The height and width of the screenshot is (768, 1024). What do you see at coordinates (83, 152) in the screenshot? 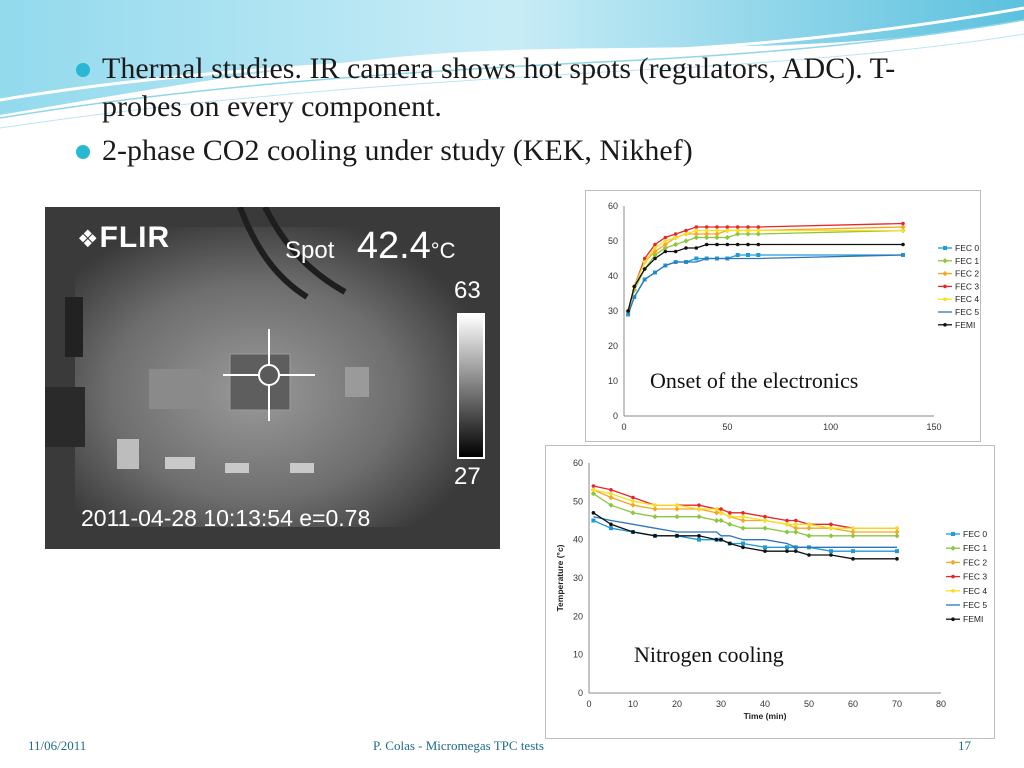
I see `bullet-dot-icon` at bounding box center [83, 152].